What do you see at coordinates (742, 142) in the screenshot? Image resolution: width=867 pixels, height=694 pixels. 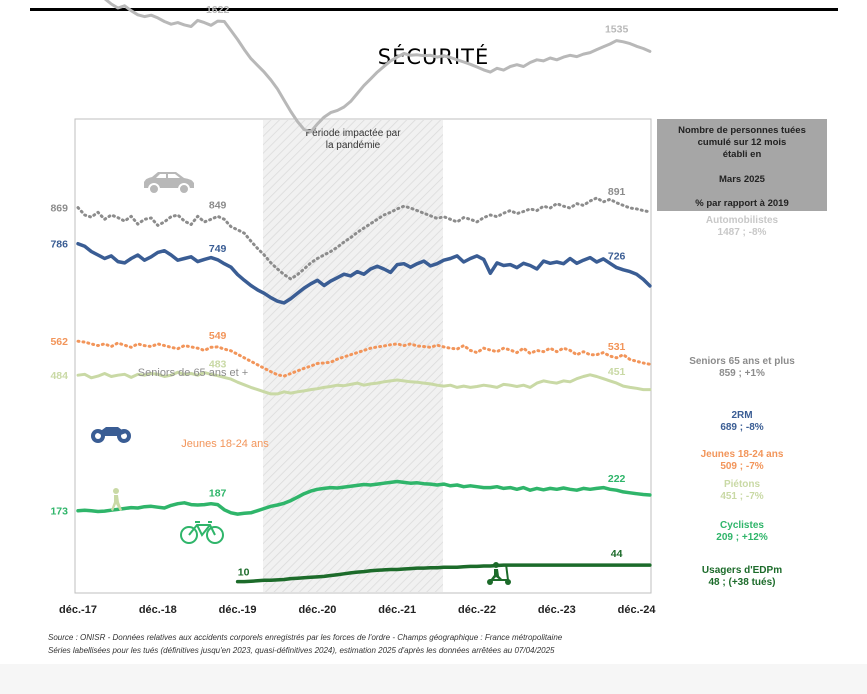 I see `legend-header-line2: cumulé sur 12 mois` at bounding box center [742, 142].